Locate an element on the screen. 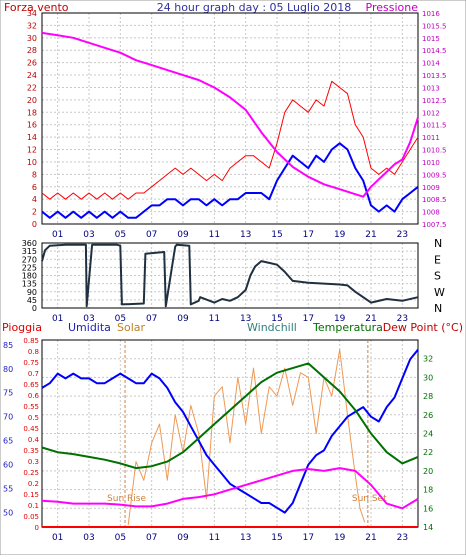 The width and height of the screenshot is (466, 559). wind-x-tick: 13 is located at coordinates (245, 235).